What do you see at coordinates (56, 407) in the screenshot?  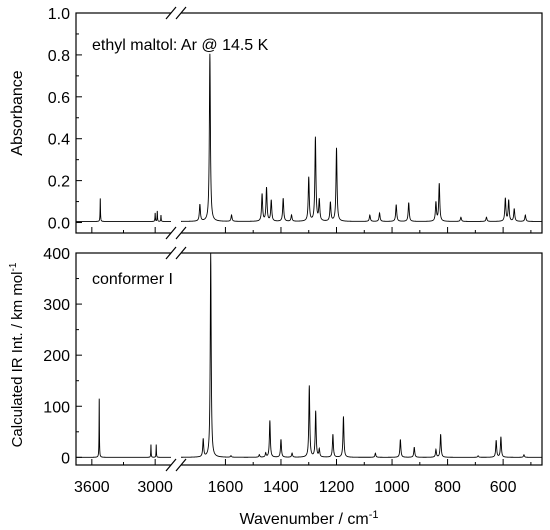 I see `bottom-ytick-label: 100` at bounding box center [56, 407].